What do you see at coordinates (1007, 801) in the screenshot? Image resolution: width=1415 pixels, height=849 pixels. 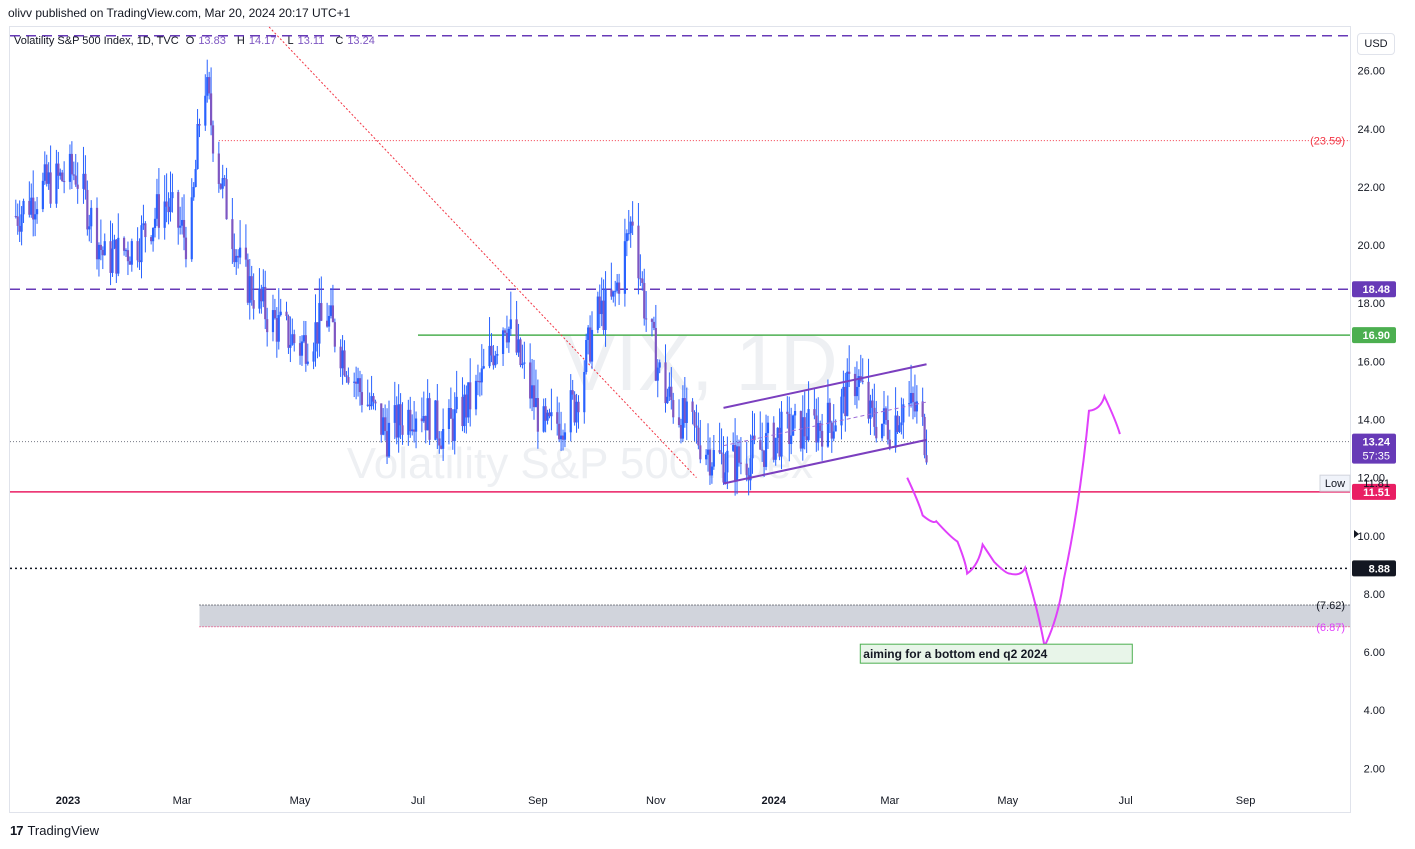 I see `time-tick-label: May` at bounding box center [1007, 801].